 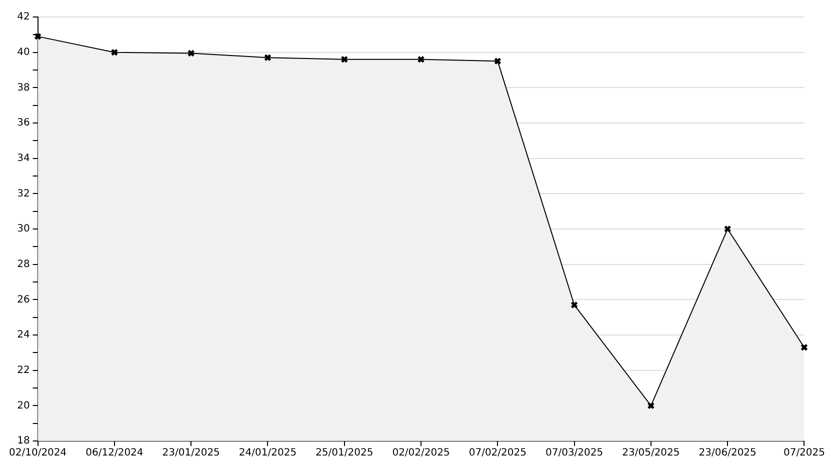 What do you see at coordinates (23, 406) in the screenshot?
I see `y-tick-label: 20` at bounding box center [23, 406].